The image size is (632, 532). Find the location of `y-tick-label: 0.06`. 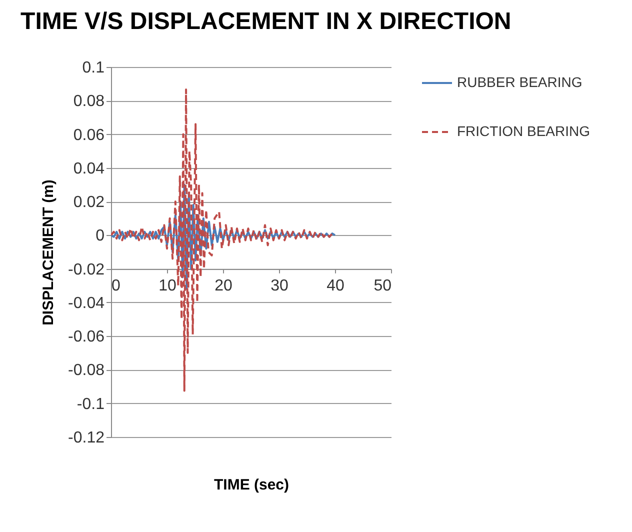

y-tick-label: 0.06 is located at coordinates (89, 135).